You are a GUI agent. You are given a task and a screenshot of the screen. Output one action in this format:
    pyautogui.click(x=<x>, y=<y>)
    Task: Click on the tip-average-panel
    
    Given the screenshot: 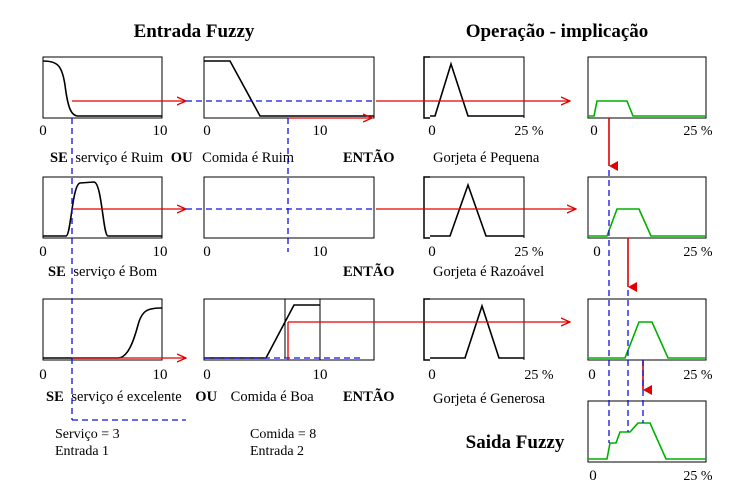 What is the action you would take?
    pyautogui.click(x=477, y=207)
    